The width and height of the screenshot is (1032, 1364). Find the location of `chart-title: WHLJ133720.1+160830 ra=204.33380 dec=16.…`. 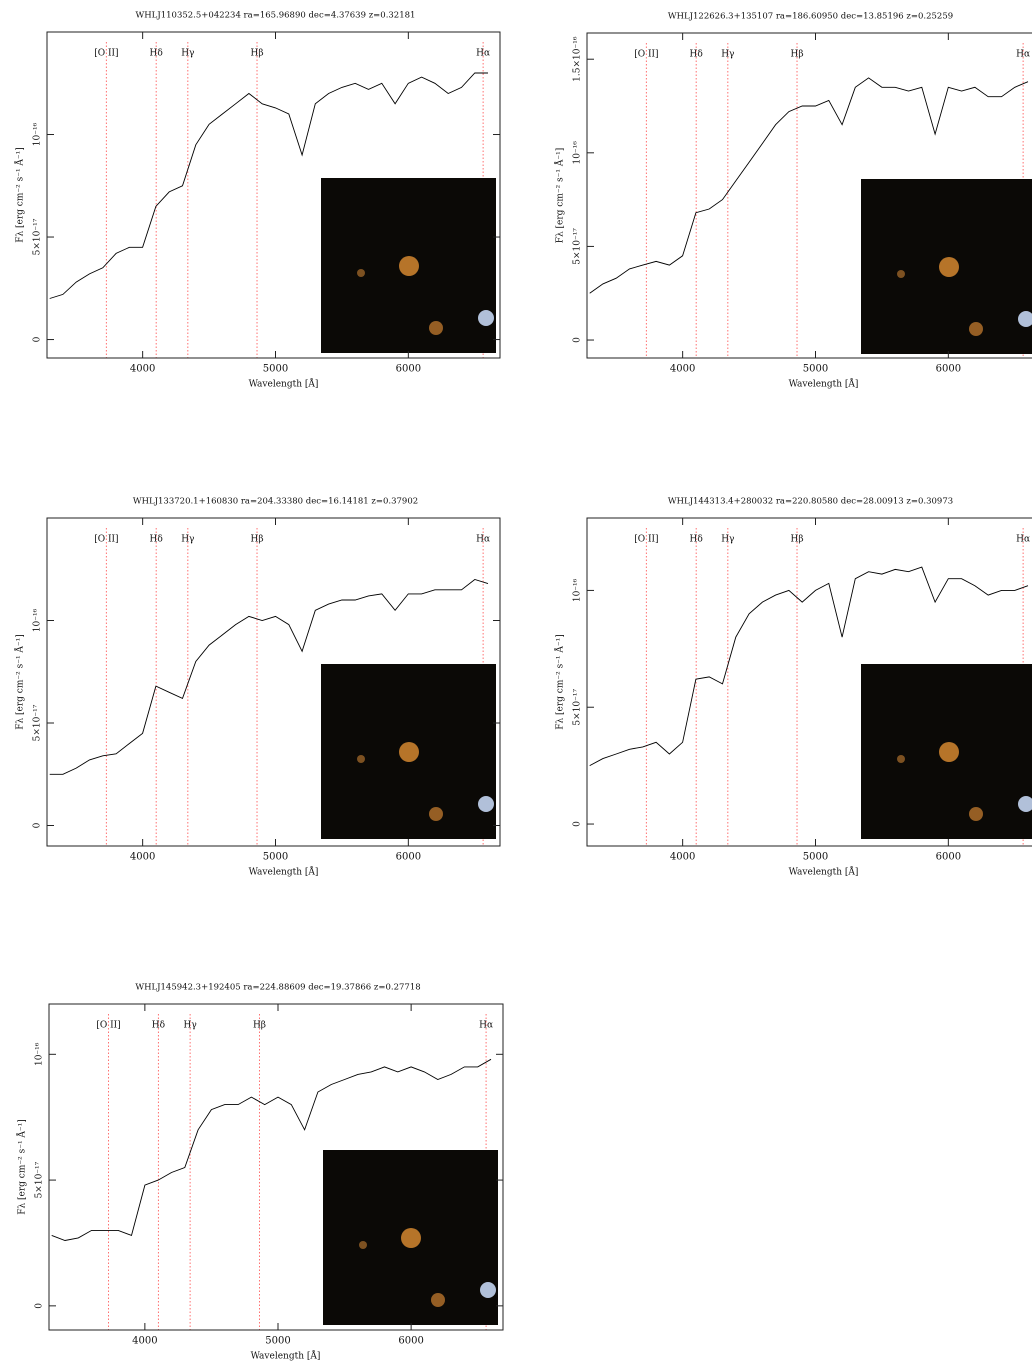

chart-title: WHLJ133720.1+160830 ra=204.33380 dec=16.… is located at coordinates (275, 502).